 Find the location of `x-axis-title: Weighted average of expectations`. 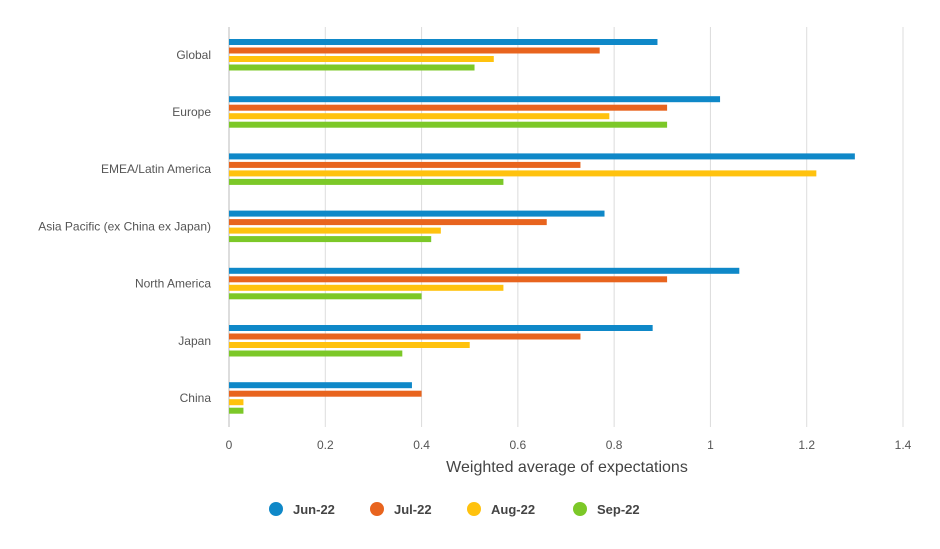

x-axis-title: Weighted average of expectations is located at coordinates (567, 467).